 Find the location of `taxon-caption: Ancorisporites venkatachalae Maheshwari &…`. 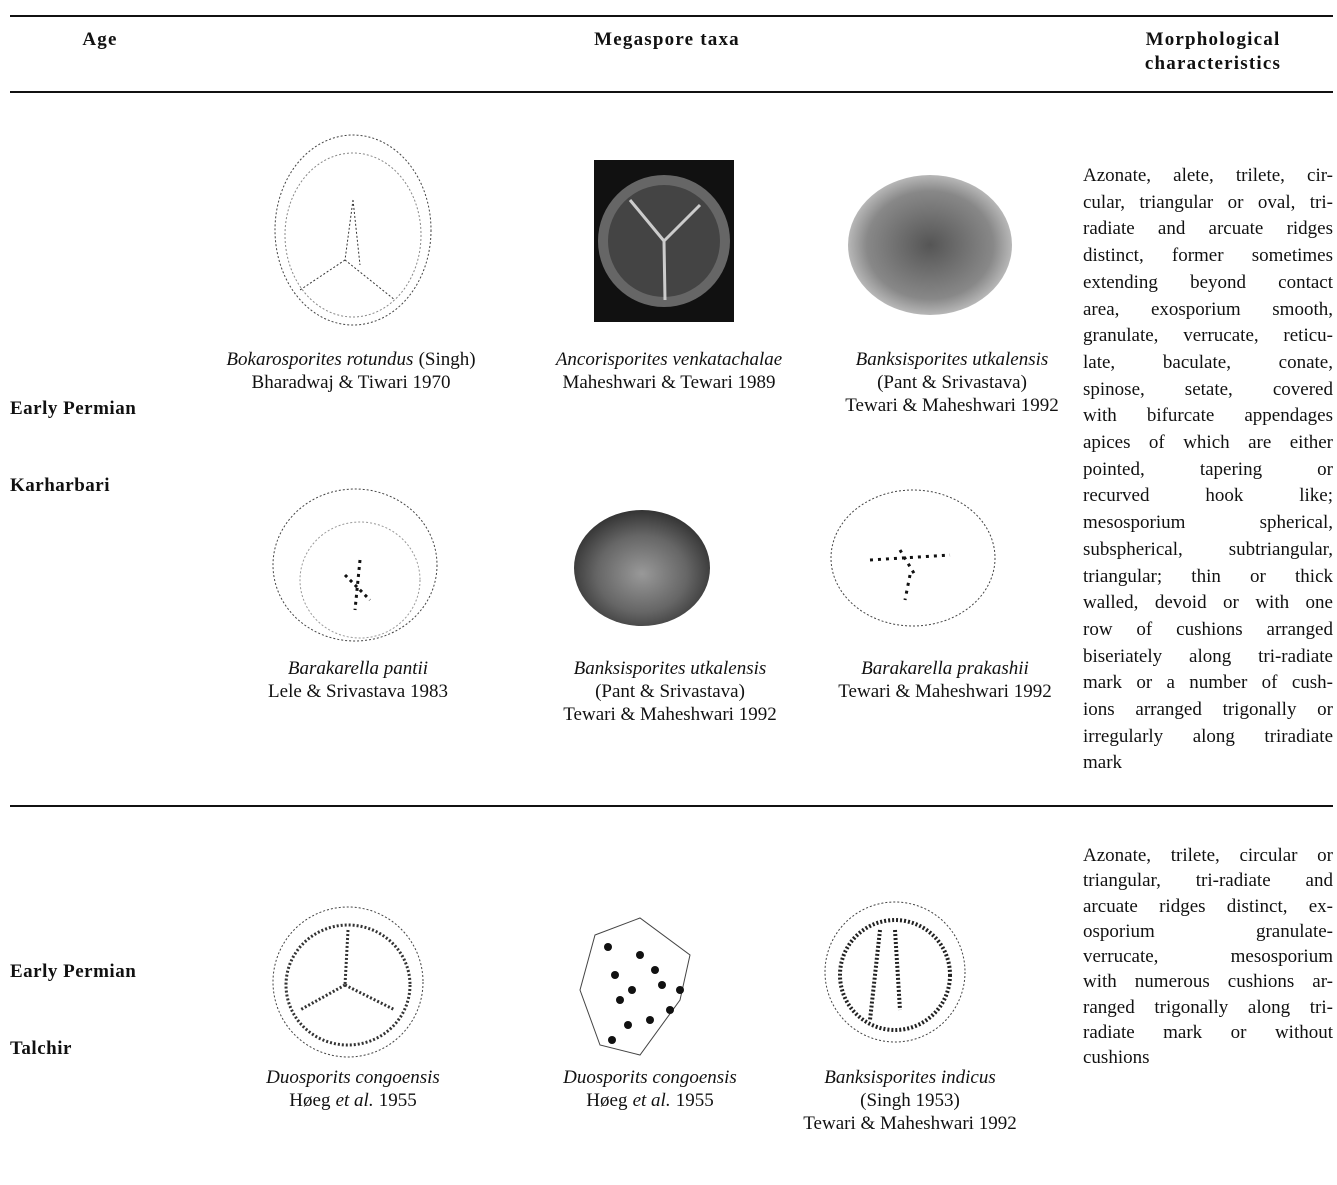

taxon-caption: Ancorisporites venkatachalae Maheshwari &… is located at coordinates (669, 371).